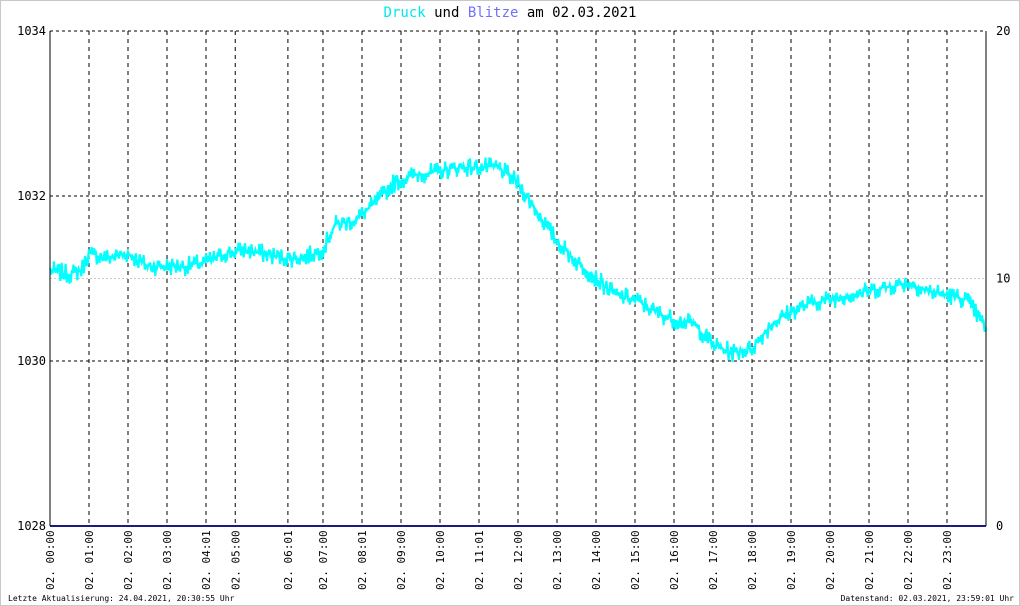  Describe the element at coordinates (869, 560) in the screenshot. I see `x-tick-label: 02. 21:00` at that location.